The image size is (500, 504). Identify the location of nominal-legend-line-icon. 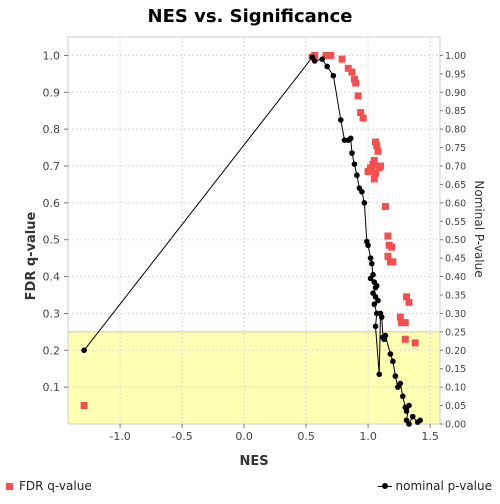
(384, 486).